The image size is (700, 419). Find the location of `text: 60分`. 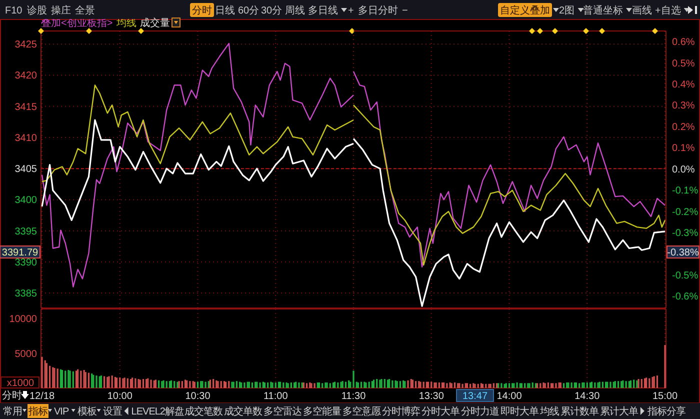

text: 60分 is located at coordinates (249, 10).